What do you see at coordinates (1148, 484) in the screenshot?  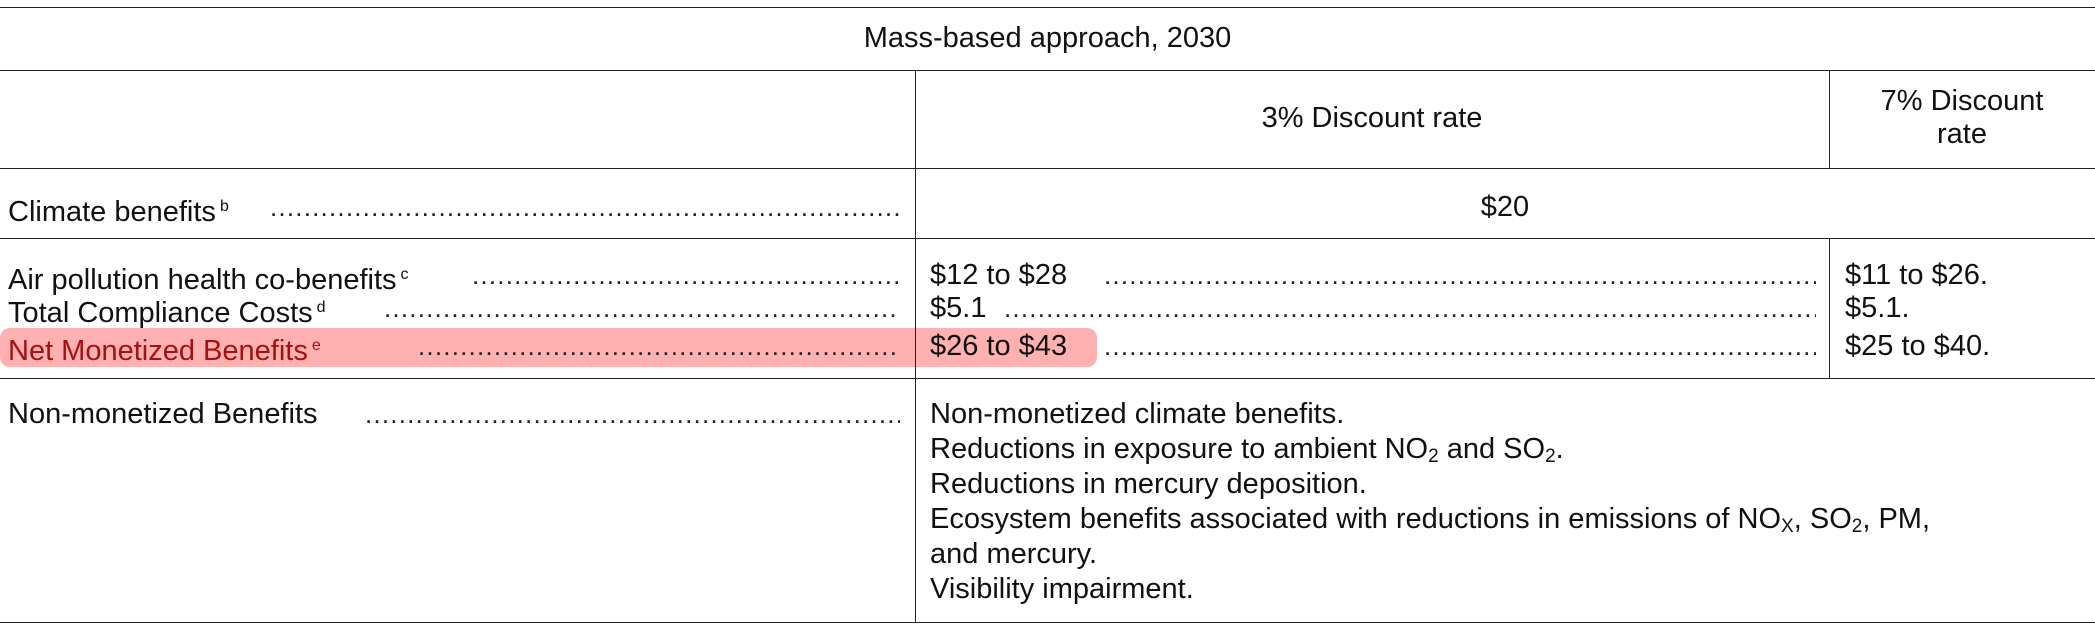 I see `nonmon-line-3: Reductions in mercury deposition.` at bounding box center [1148, 484].